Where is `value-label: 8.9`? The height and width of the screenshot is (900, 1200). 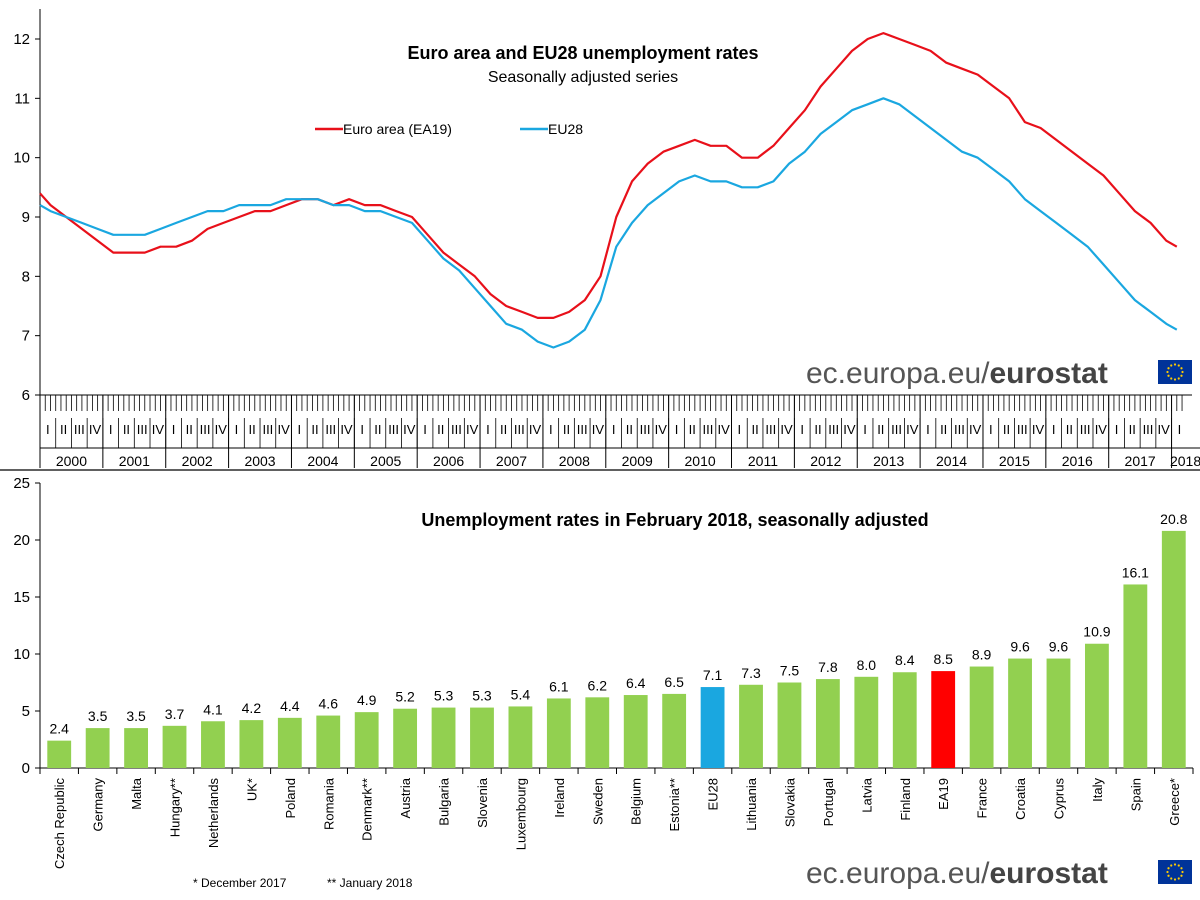
value-label: 8.9 is located at coordinates (982, 655).